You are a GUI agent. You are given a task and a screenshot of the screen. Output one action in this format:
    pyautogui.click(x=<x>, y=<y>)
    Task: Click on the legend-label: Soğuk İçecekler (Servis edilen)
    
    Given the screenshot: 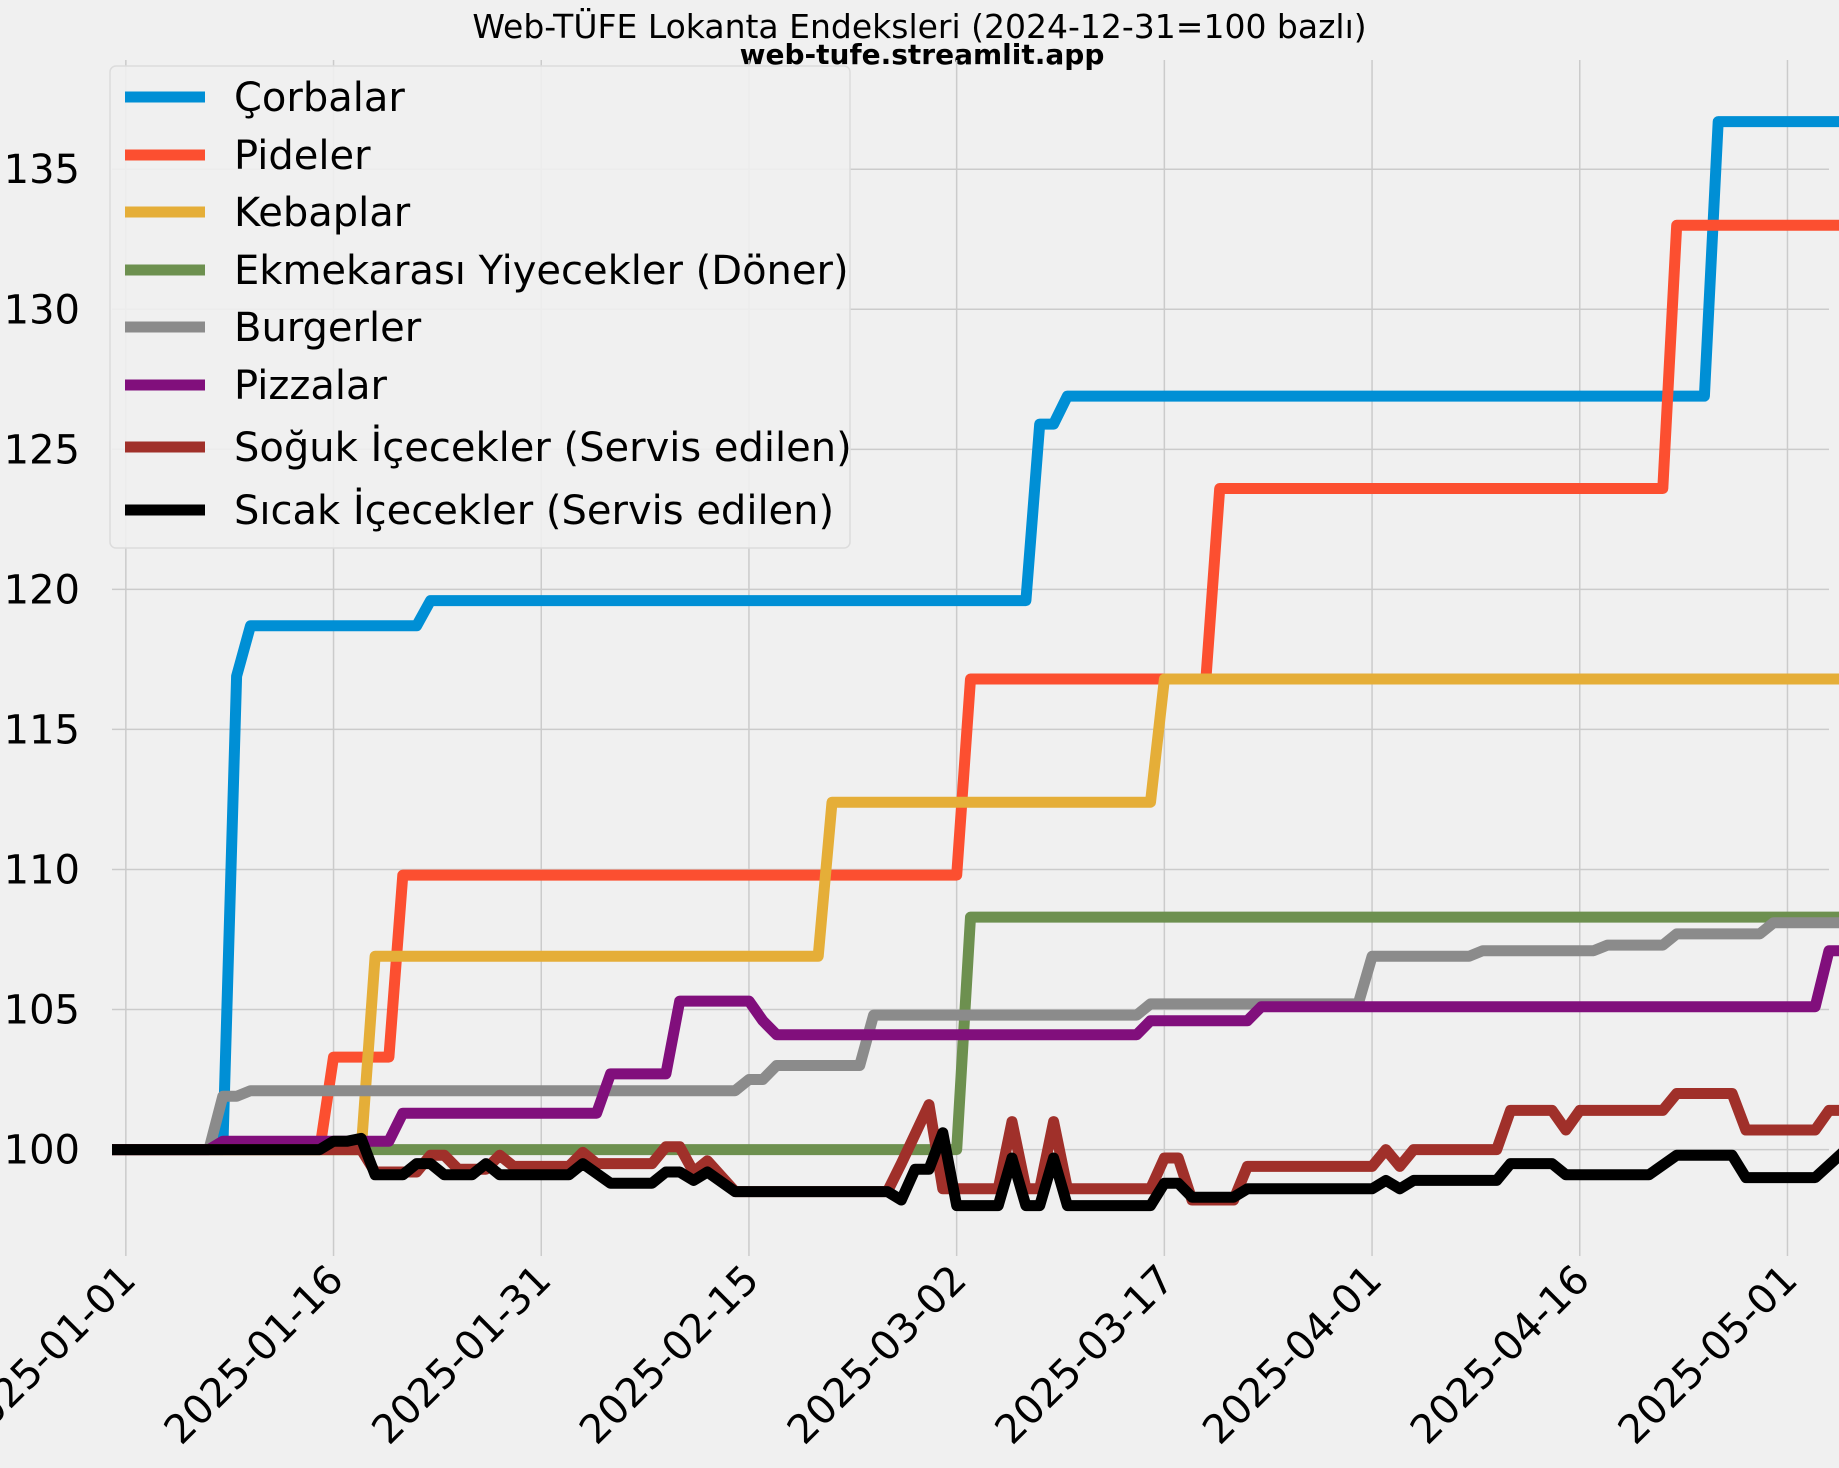 What is the action you would take?
    pyautogui.click(x=543, y=447)
    